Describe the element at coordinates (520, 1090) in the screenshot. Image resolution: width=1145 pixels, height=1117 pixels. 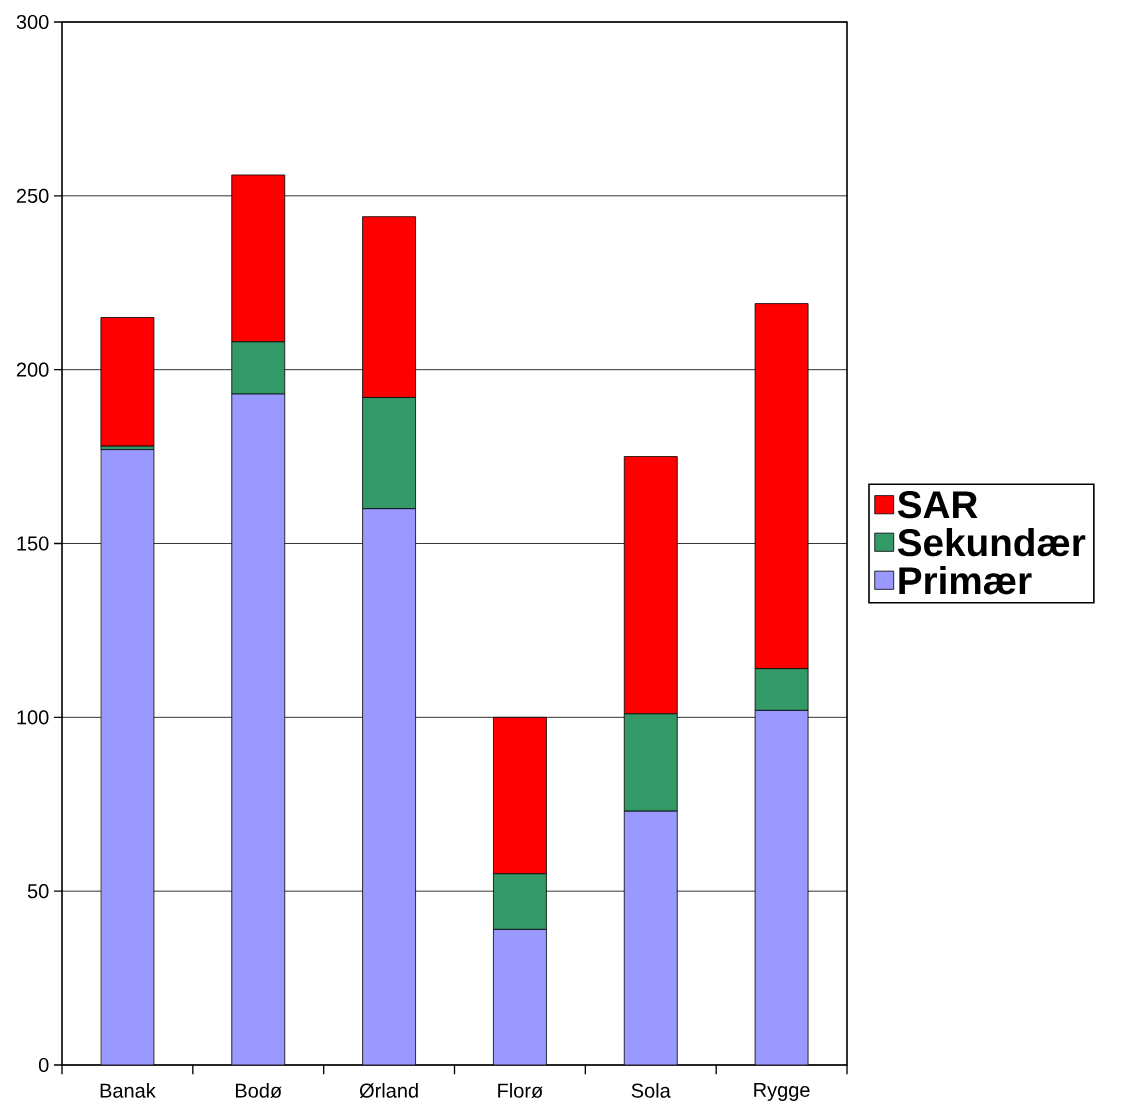
I see `x-tick-label: Florø` at that location.